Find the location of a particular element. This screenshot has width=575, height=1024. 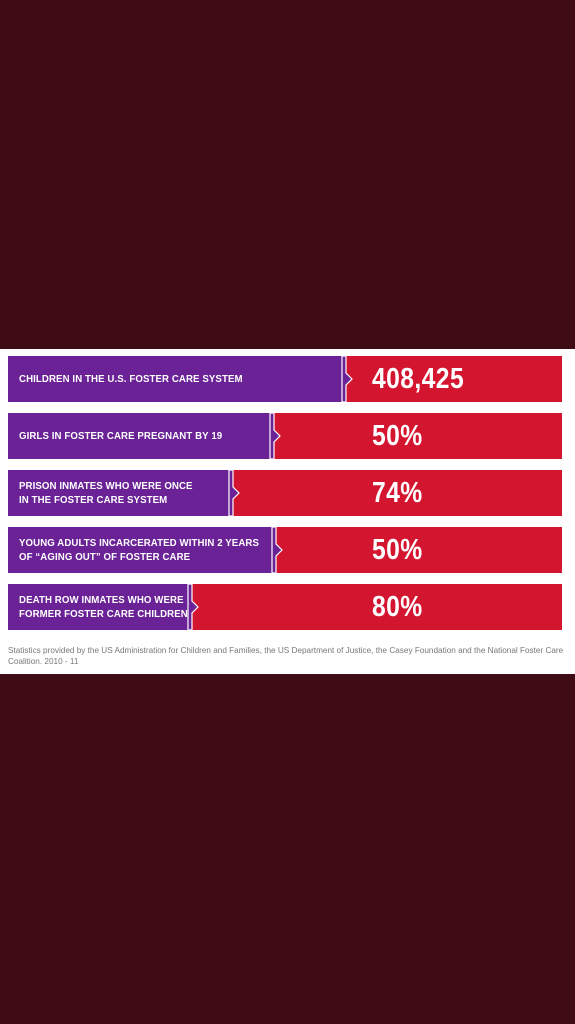

stat-label: CHILDREN IN THE U.S. FOSTER CARE SYSTEM is located at coordinates (131, 379).